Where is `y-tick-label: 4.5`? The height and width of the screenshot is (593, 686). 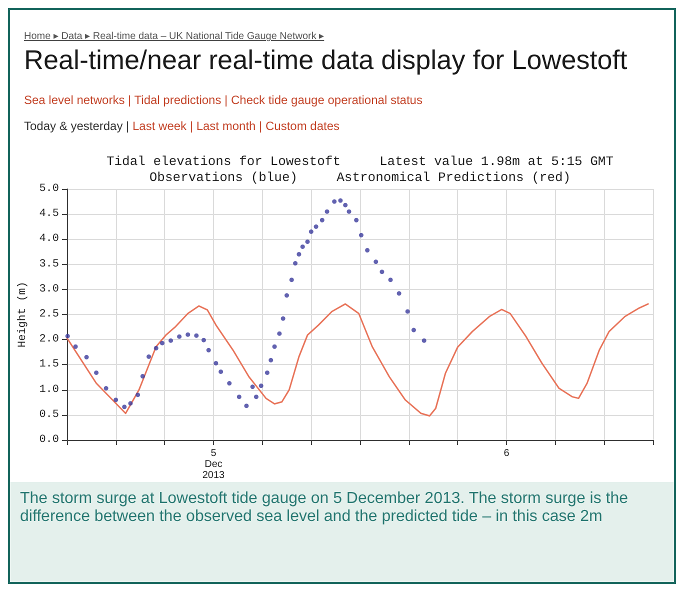 y-tick-label: 4.5 is located at coordinates (49, 214).